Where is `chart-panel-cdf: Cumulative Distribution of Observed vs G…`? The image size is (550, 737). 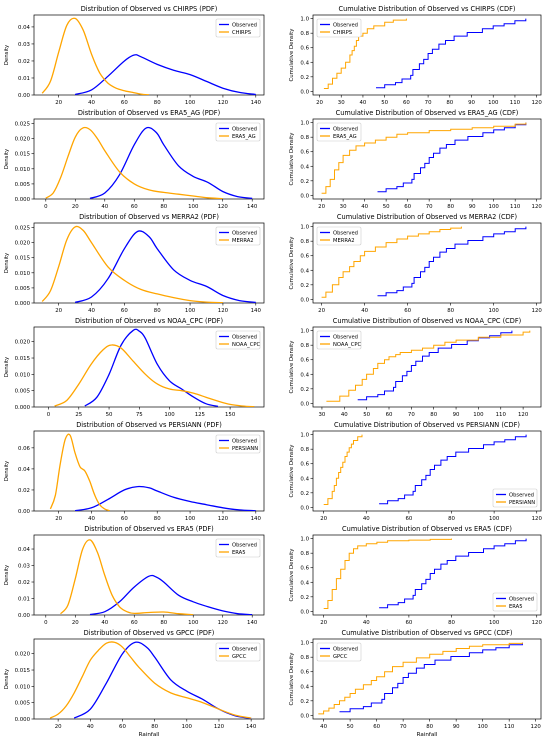
chart-panel-cdf: Cumulative Distribution of Observed vs G… is located at coordinates (415, 683).